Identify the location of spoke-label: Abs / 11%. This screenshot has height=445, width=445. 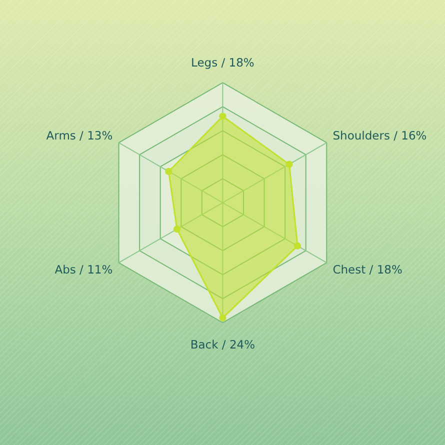
(83, 269).